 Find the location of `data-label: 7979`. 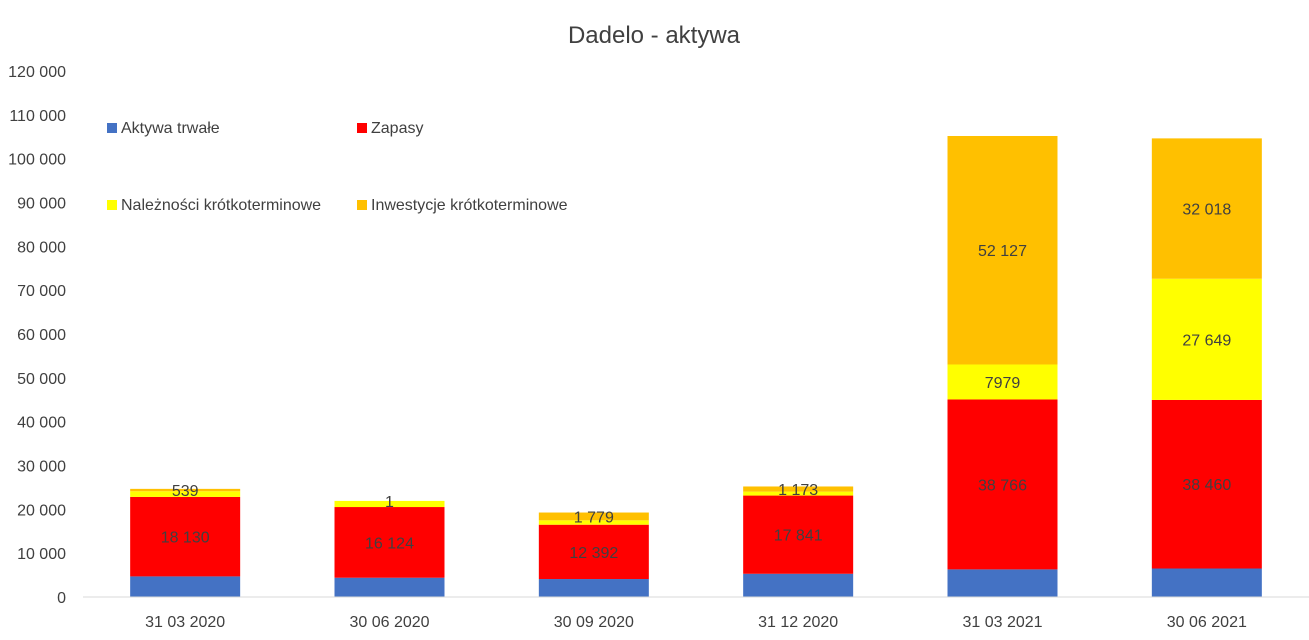

data-label: 7979 is located at coordinates (1003, 383).